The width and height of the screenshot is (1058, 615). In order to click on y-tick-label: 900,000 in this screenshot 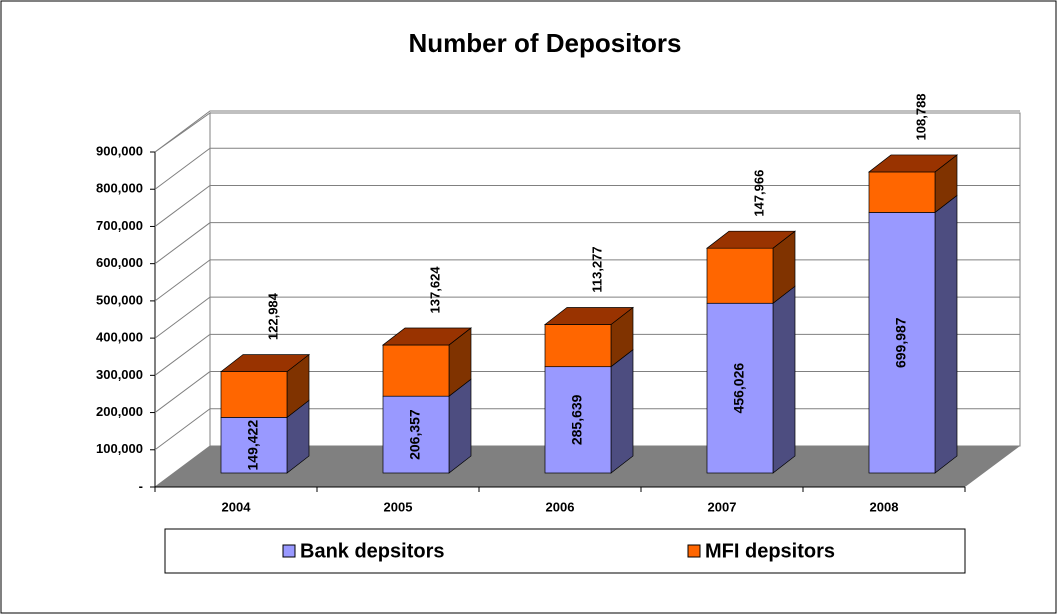, I will do `click(119, 150)`.